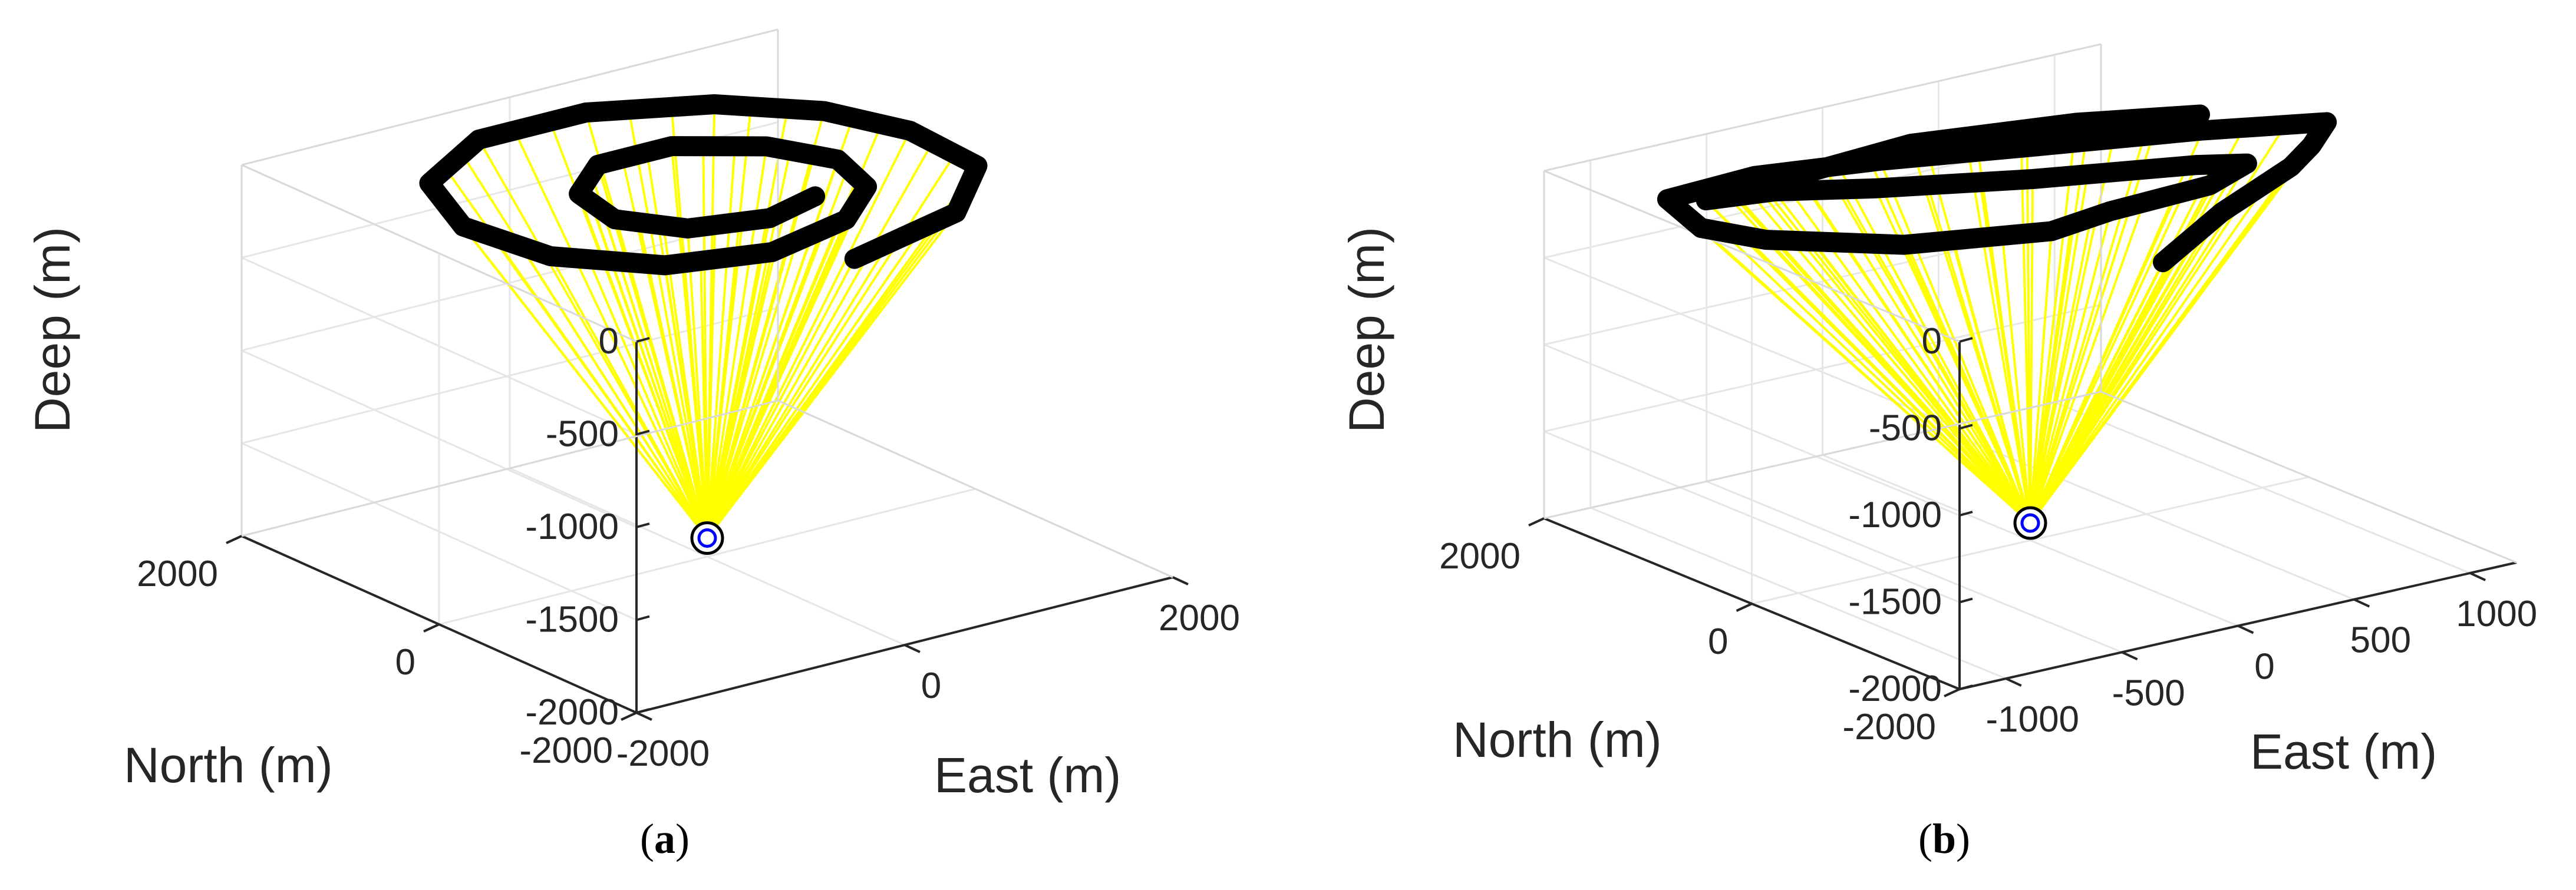 The height and width of the screenshot is (890, 2576). Describe the element at coordinates (1366, 330) in the screenshot. I see `zlabel-b: Deep (m)` at that location.